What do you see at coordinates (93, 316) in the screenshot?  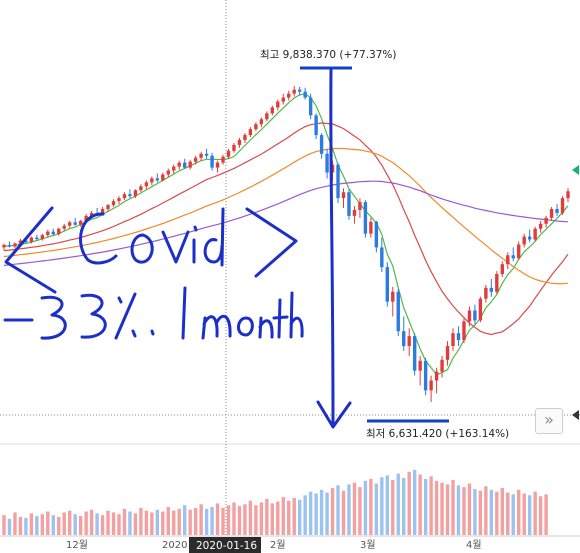 I see `handwritten-3b` at bounding box center [93, 316].